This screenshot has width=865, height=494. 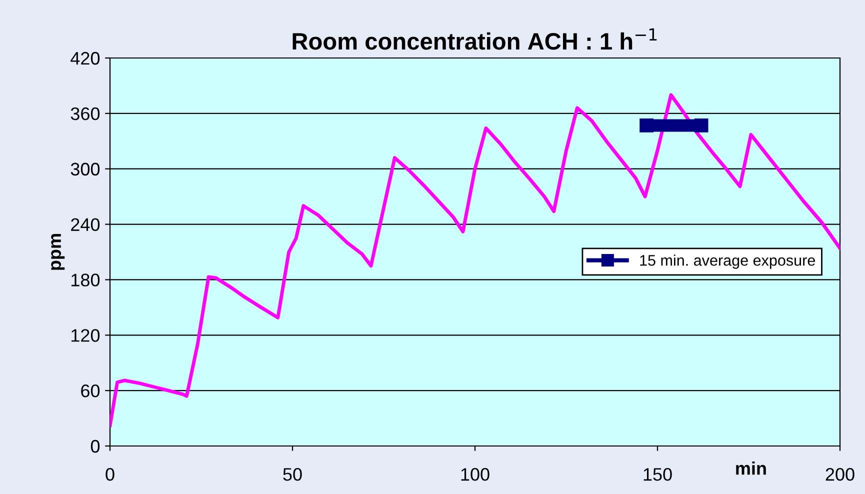 I want to click on x-tick-label: 200, so click(x=840, y=474).